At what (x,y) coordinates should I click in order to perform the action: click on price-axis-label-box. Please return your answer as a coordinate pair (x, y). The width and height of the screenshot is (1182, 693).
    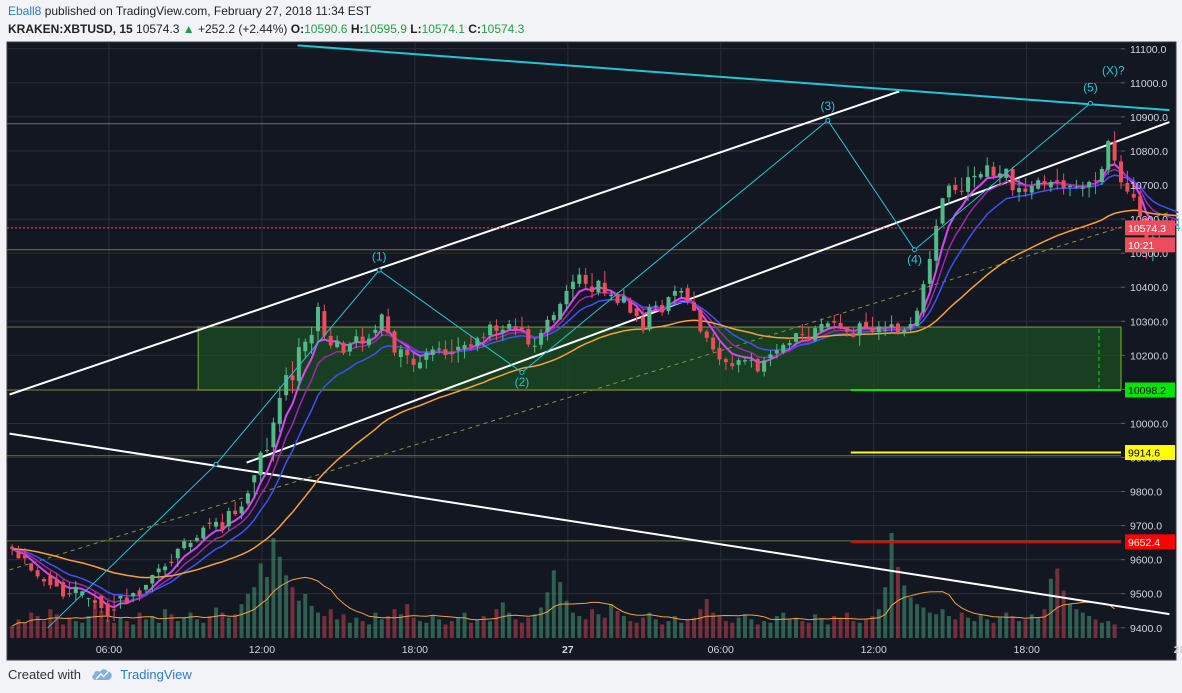
    Looking at the image, I should click on (1150, 245).